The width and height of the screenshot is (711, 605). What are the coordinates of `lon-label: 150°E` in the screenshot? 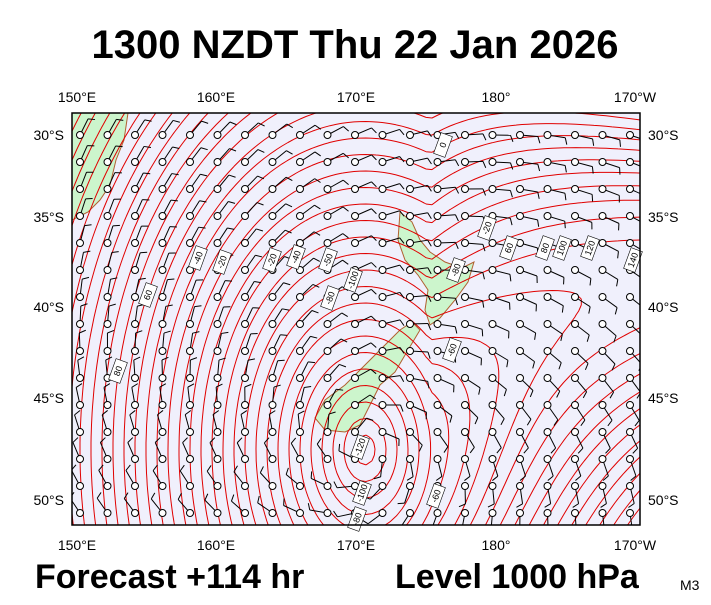 It's located at (77, 545).